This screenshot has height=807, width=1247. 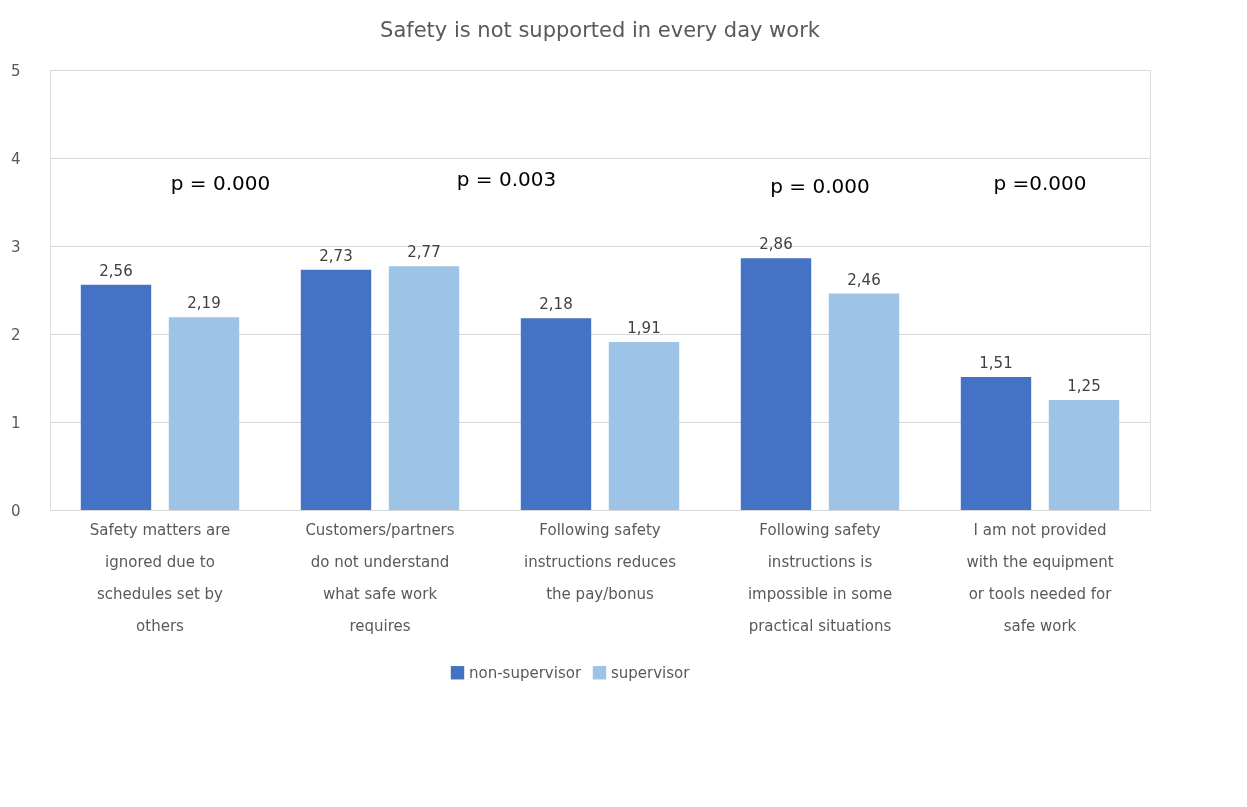 What do you see at coordinates (1040, 577) in the screenshot?
I see `x-tick-label: I am not provided with the equipment or tools needed for safe work` at bounding box center [1040, 577].